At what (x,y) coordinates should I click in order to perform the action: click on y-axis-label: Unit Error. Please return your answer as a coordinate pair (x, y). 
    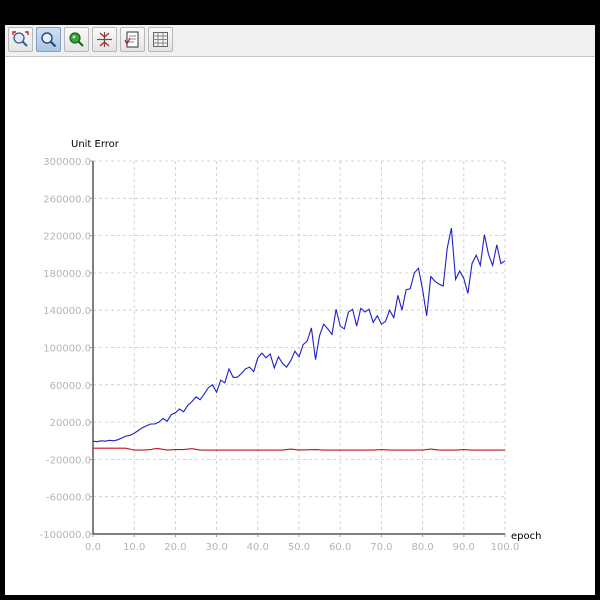
    Looking at the image, I should click on (95, 144).